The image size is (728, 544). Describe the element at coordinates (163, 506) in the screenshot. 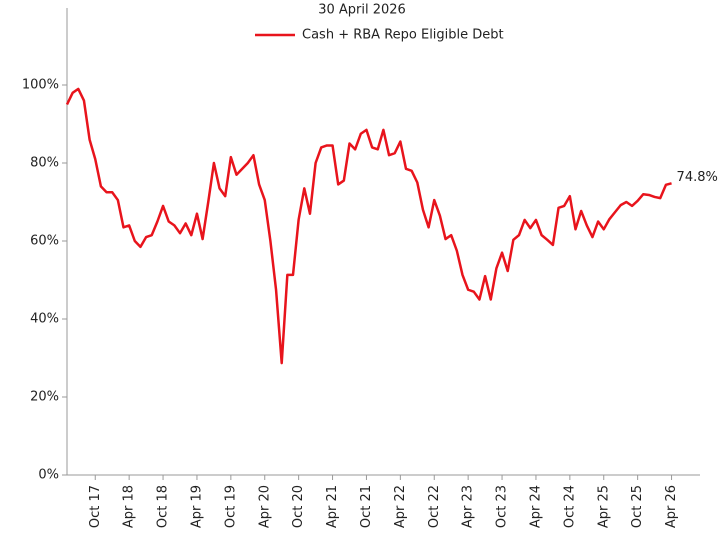

I see `x-tick-label: Oct 18` at that location.